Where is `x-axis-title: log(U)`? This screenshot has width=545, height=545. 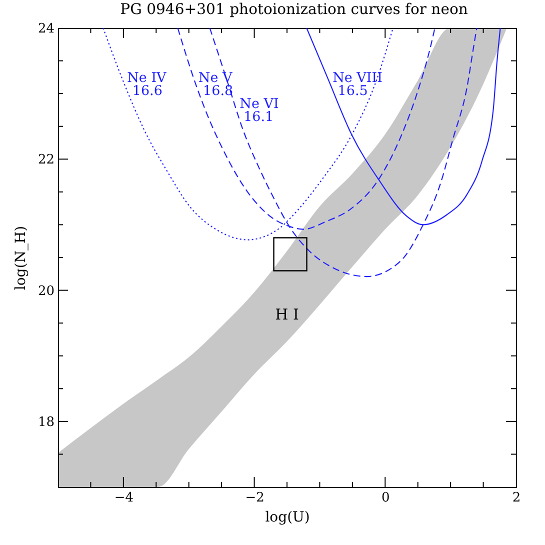 x-axis-title: log(U) is located at coordinates (287, 518).